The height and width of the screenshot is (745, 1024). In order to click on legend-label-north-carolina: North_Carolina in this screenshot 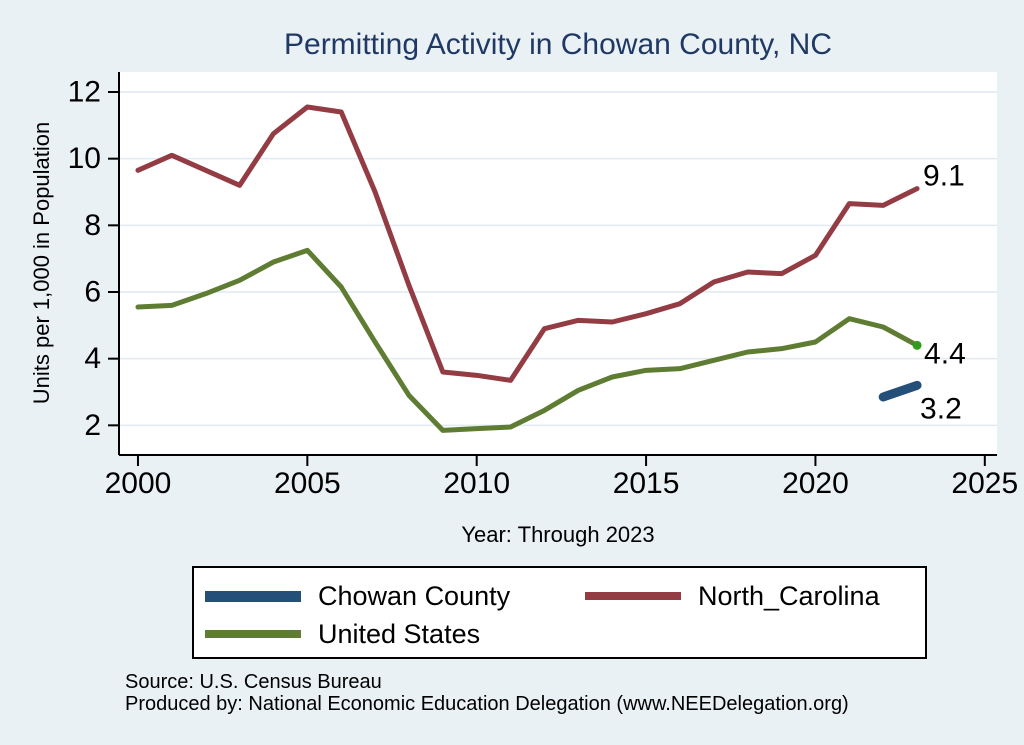, I will do `click(789, 595)`.